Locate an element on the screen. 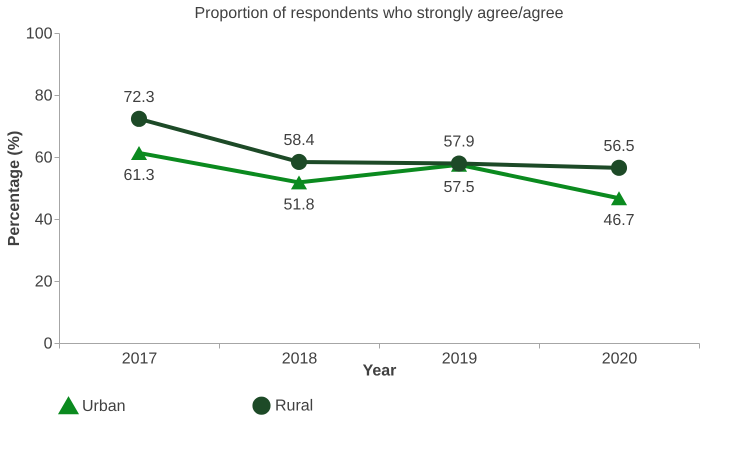  data-label: 58.4 is located at coordinates (299, 140).